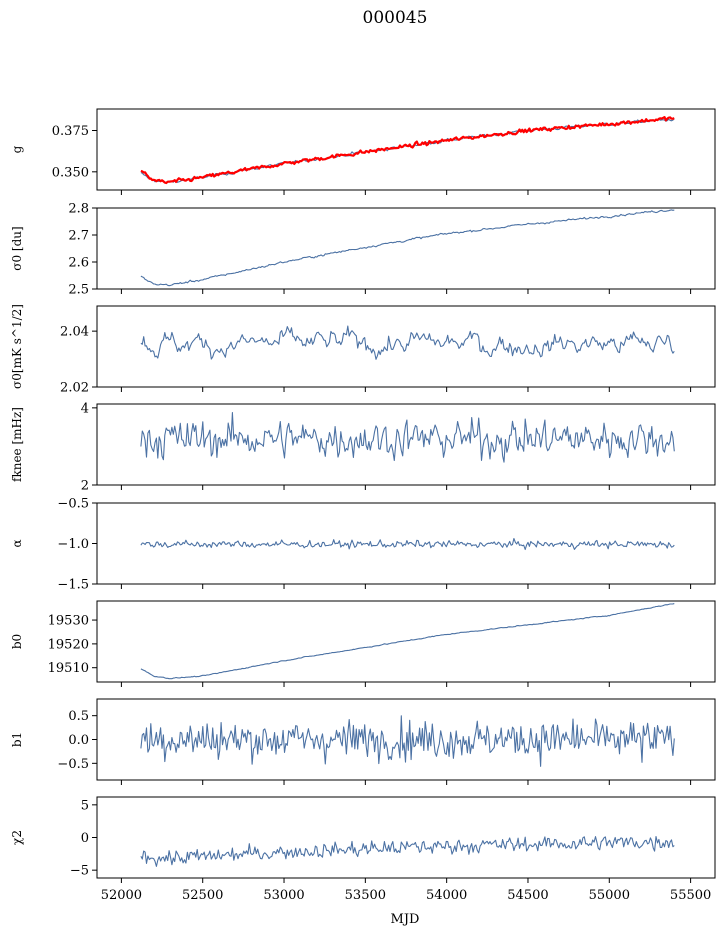 The width and height of the screenshot is (725, 936). I want to click on panel-7: −0.5 0.0 0.5 b1, so click(363, 741).